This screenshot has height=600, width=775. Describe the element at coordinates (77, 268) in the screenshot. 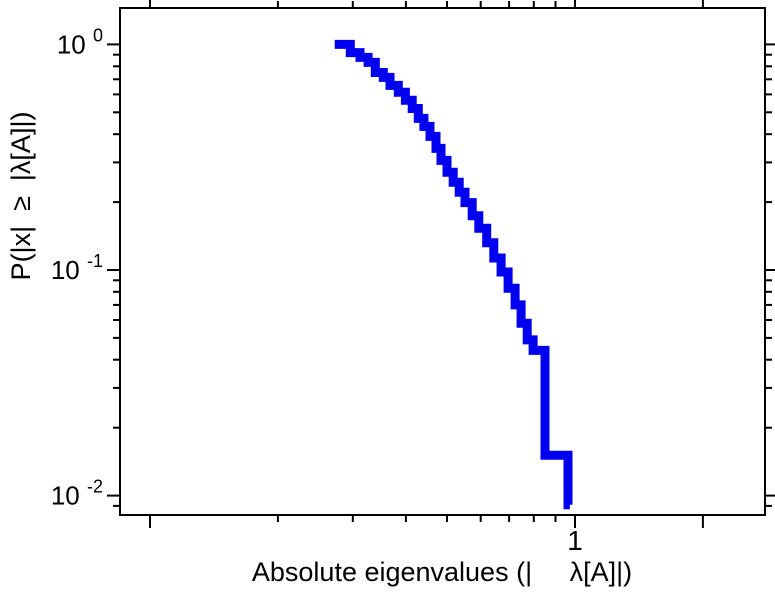

I see `y-tick-label: 10 -1` at that location.